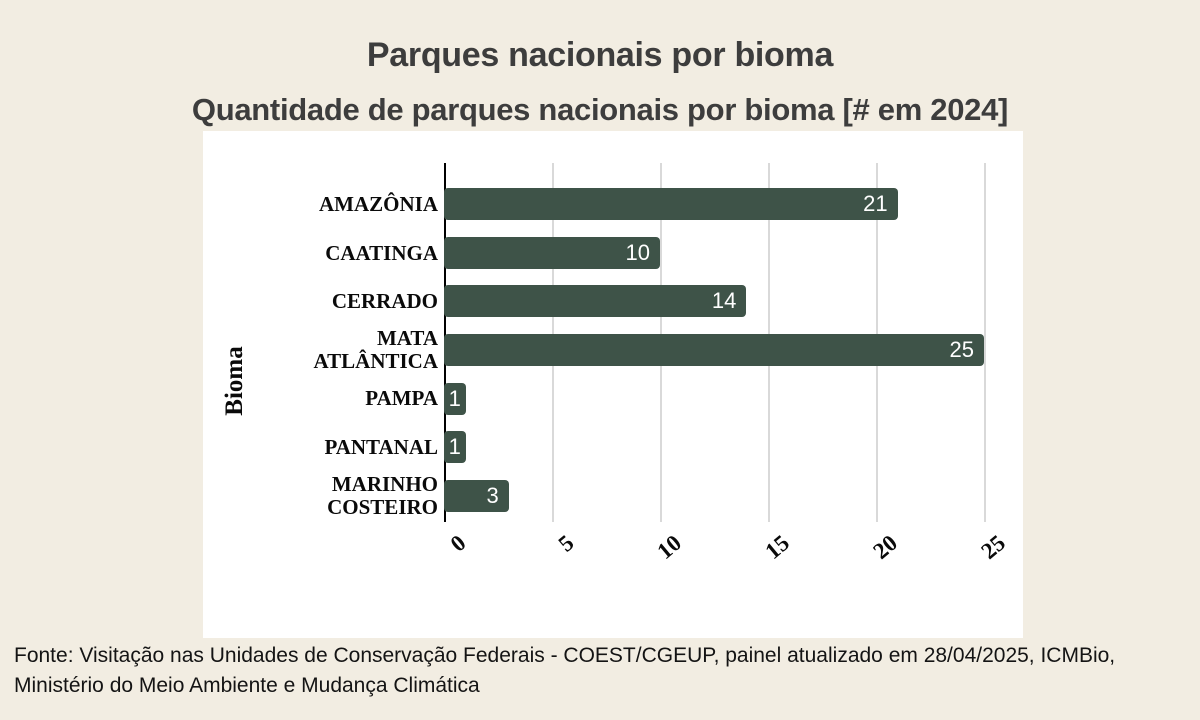 The image size is (1200, 720). What do you see at coordinates (378, 203) in the screenshot?
I see `category-label: AMAZÔNIA` at bounding box center [378, 203].